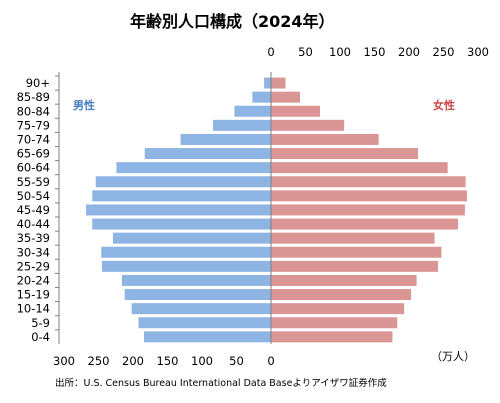 The image size is (500, 403). I want to click on age-label-70-74: 70-74, so click(33, 139).